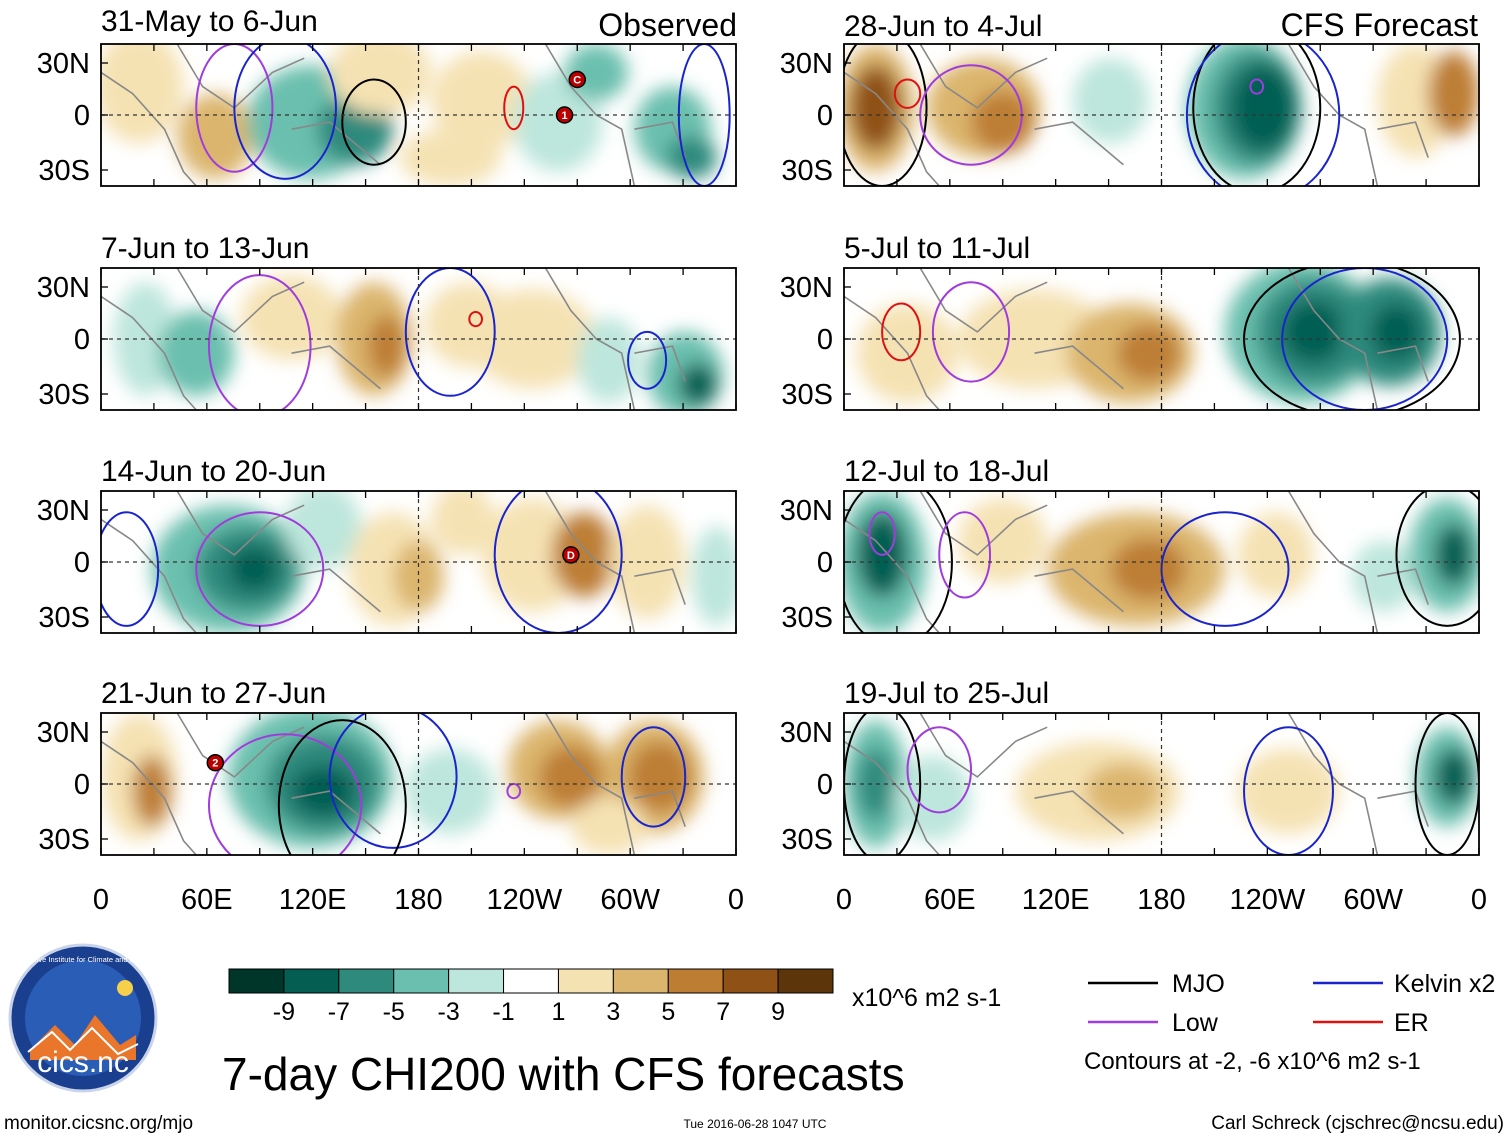 The image size is (1510, 1137). Describe the element at coordinates (284, 1012) in the screenshot. I see `colorbar-tick-label: -9` at that location.